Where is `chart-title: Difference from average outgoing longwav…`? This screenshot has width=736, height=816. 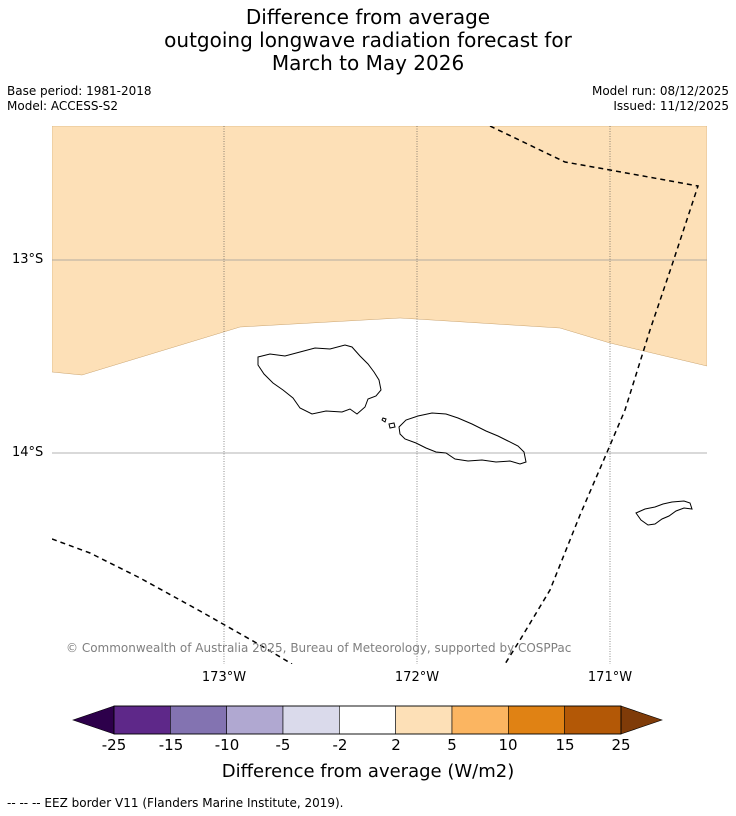
chart-title: Difference from average outgoing longwav… is located at coordinates (368, 40).